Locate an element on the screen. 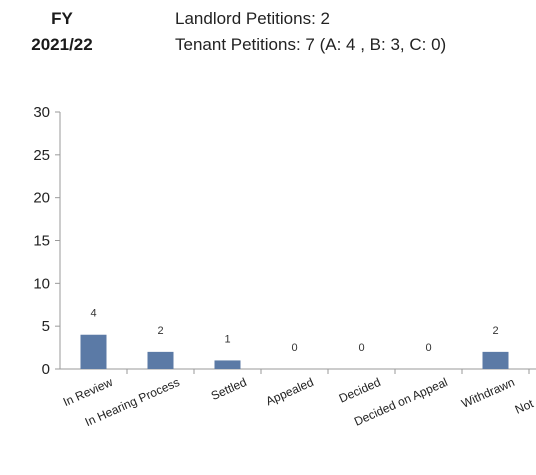  y-tick-label: 0 is located at coordinates (46, 369).